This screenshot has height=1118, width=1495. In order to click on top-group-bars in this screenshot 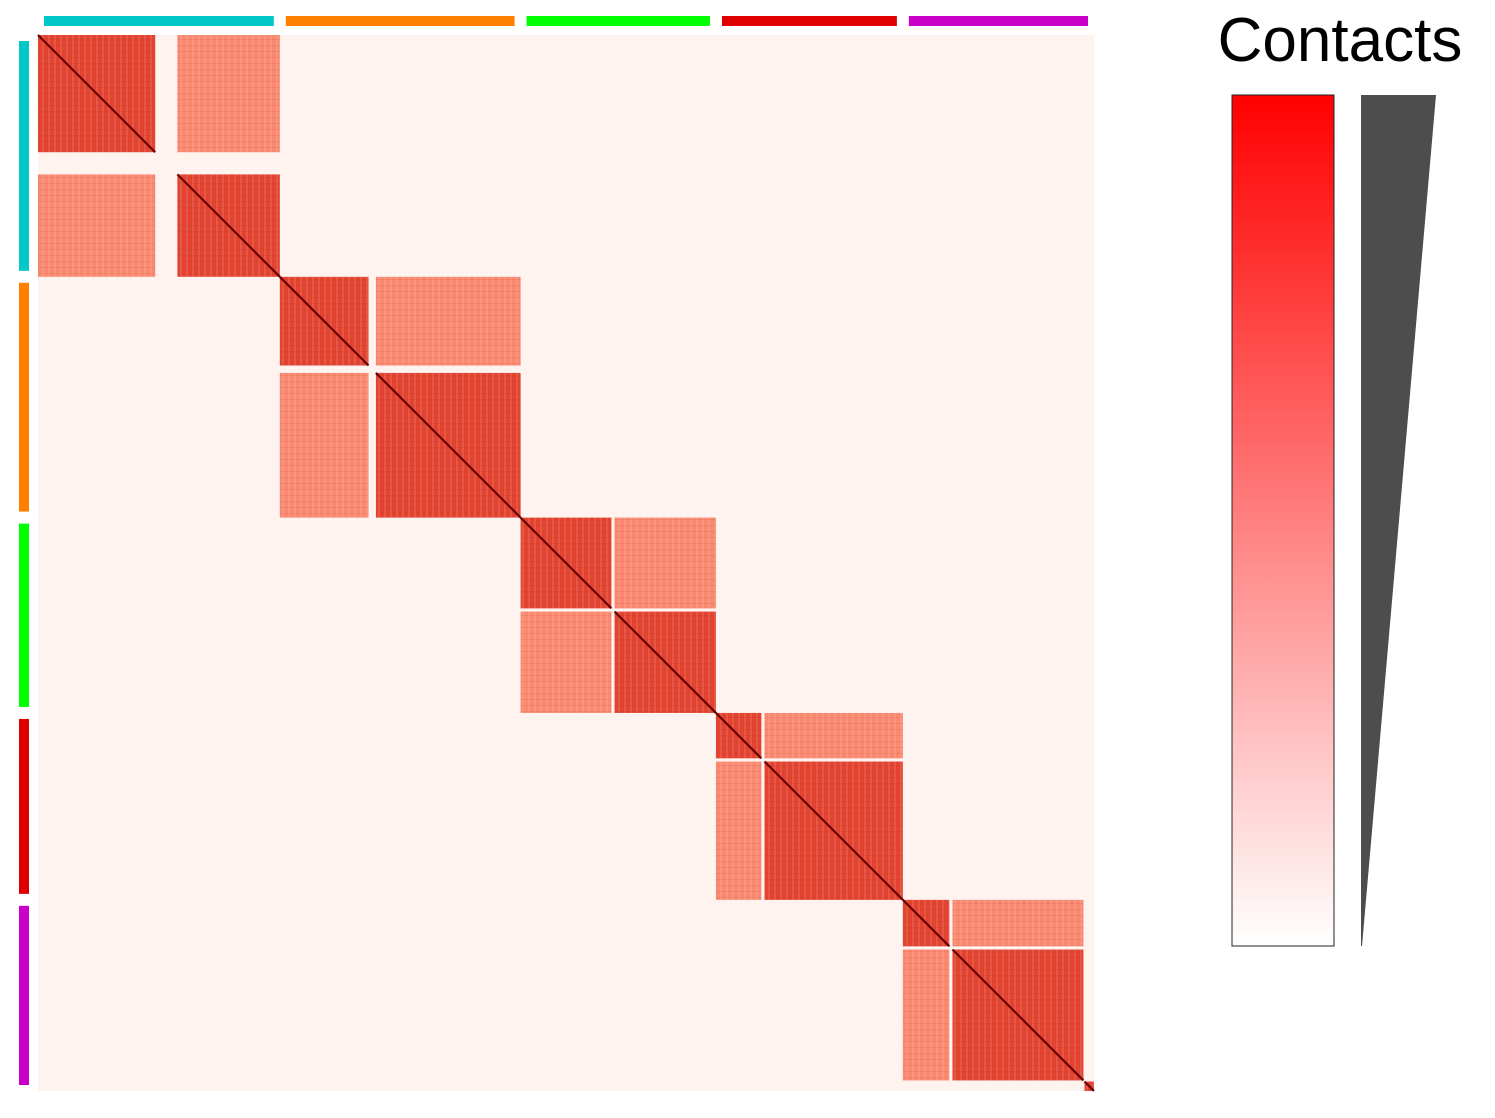, I will do `click(566, 21)`.